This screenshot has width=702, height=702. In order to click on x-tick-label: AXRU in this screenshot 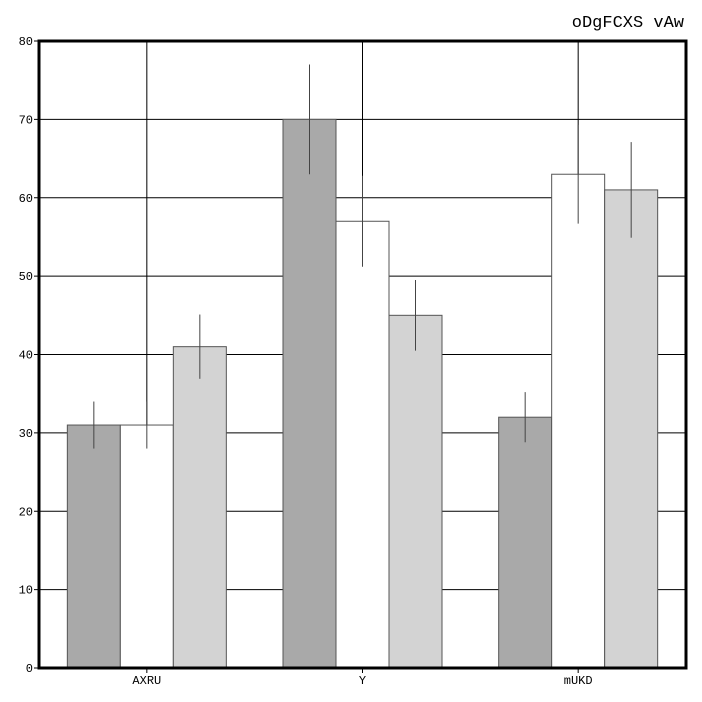, I will do `click(146, 681)`.